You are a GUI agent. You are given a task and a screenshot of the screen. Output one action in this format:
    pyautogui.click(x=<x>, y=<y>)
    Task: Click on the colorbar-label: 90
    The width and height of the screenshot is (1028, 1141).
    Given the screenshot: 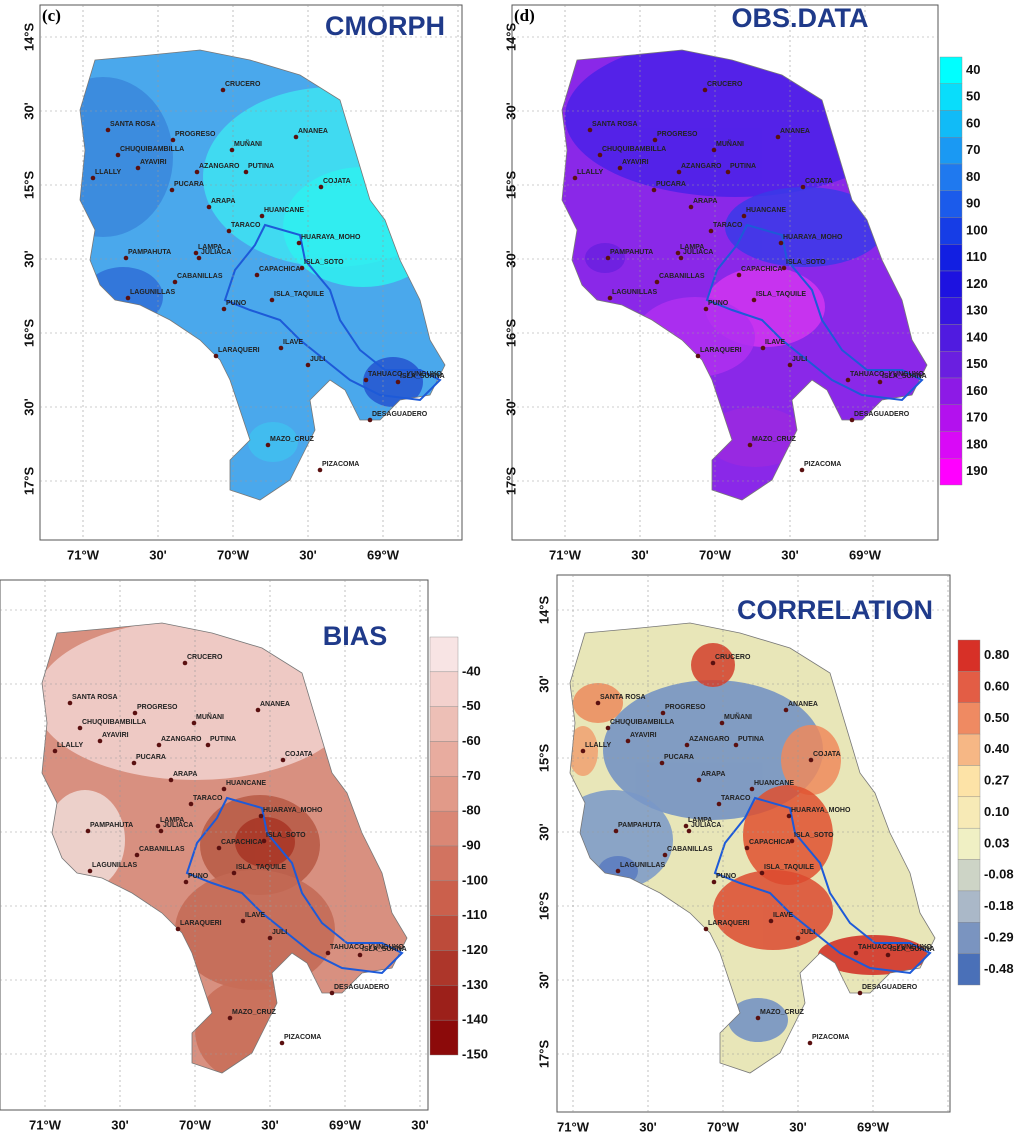 What is the action you would take?
    pyautogui.click(x=973, y=203)
    